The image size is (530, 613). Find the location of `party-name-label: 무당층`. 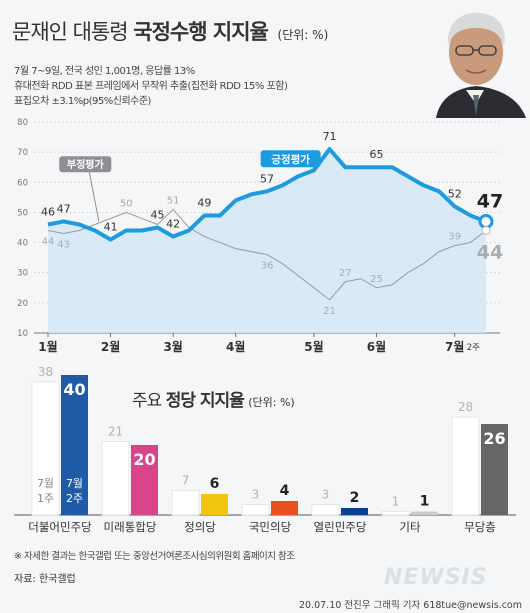

party-name-label: 무당층 is located at coordinates (480, 527).